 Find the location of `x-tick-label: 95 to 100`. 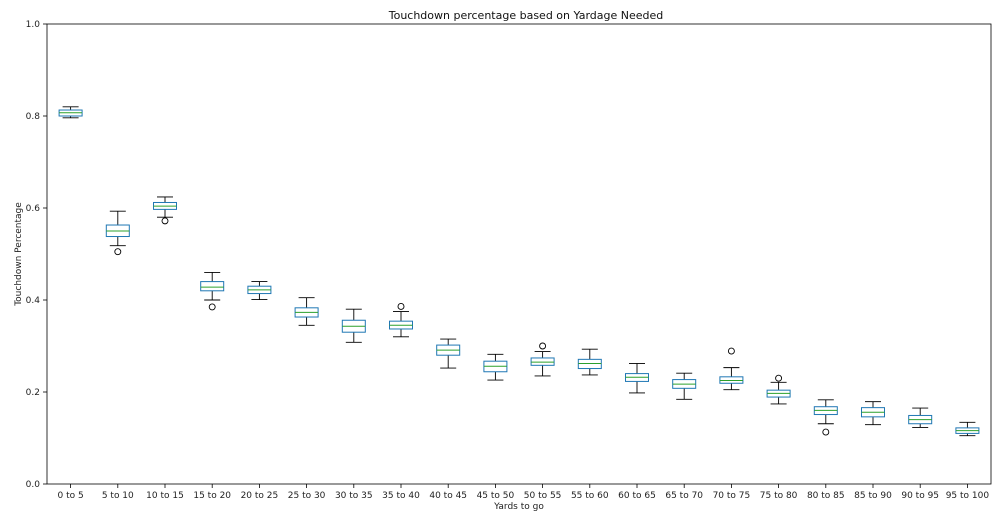

x-tick-label: 95 to 100 is located at coordinates (968, 496).